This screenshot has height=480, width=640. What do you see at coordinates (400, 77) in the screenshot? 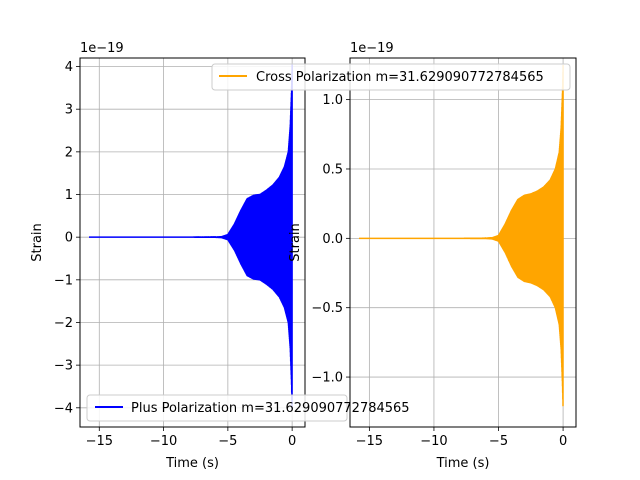
I see `legend-label: Cross Polarization m=31.629090772784565` at bounding box center [400, 77].